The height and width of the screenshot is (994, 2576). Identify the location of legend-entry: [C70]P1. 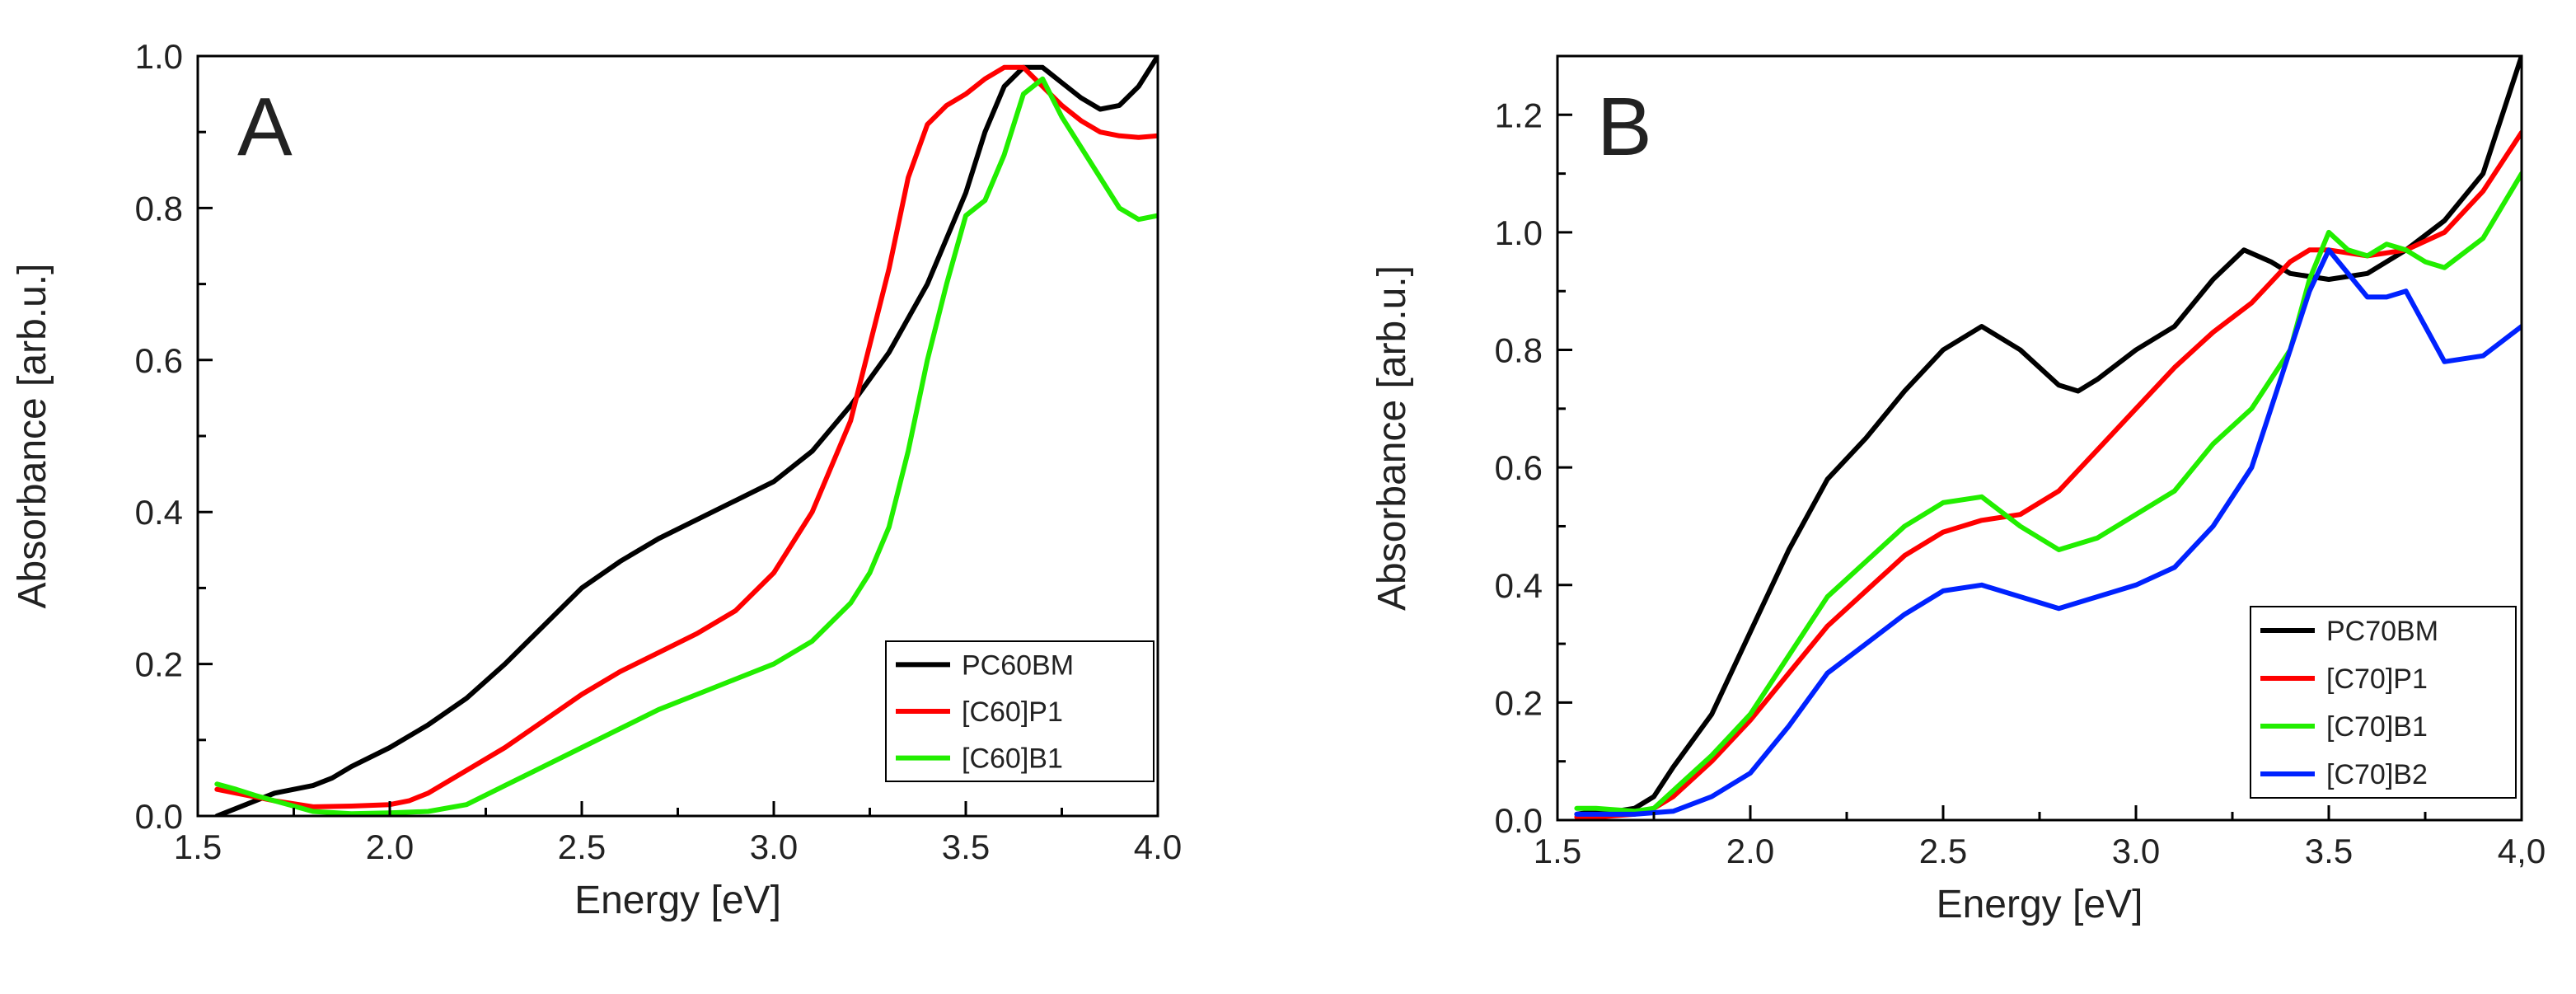
(2377, 679).